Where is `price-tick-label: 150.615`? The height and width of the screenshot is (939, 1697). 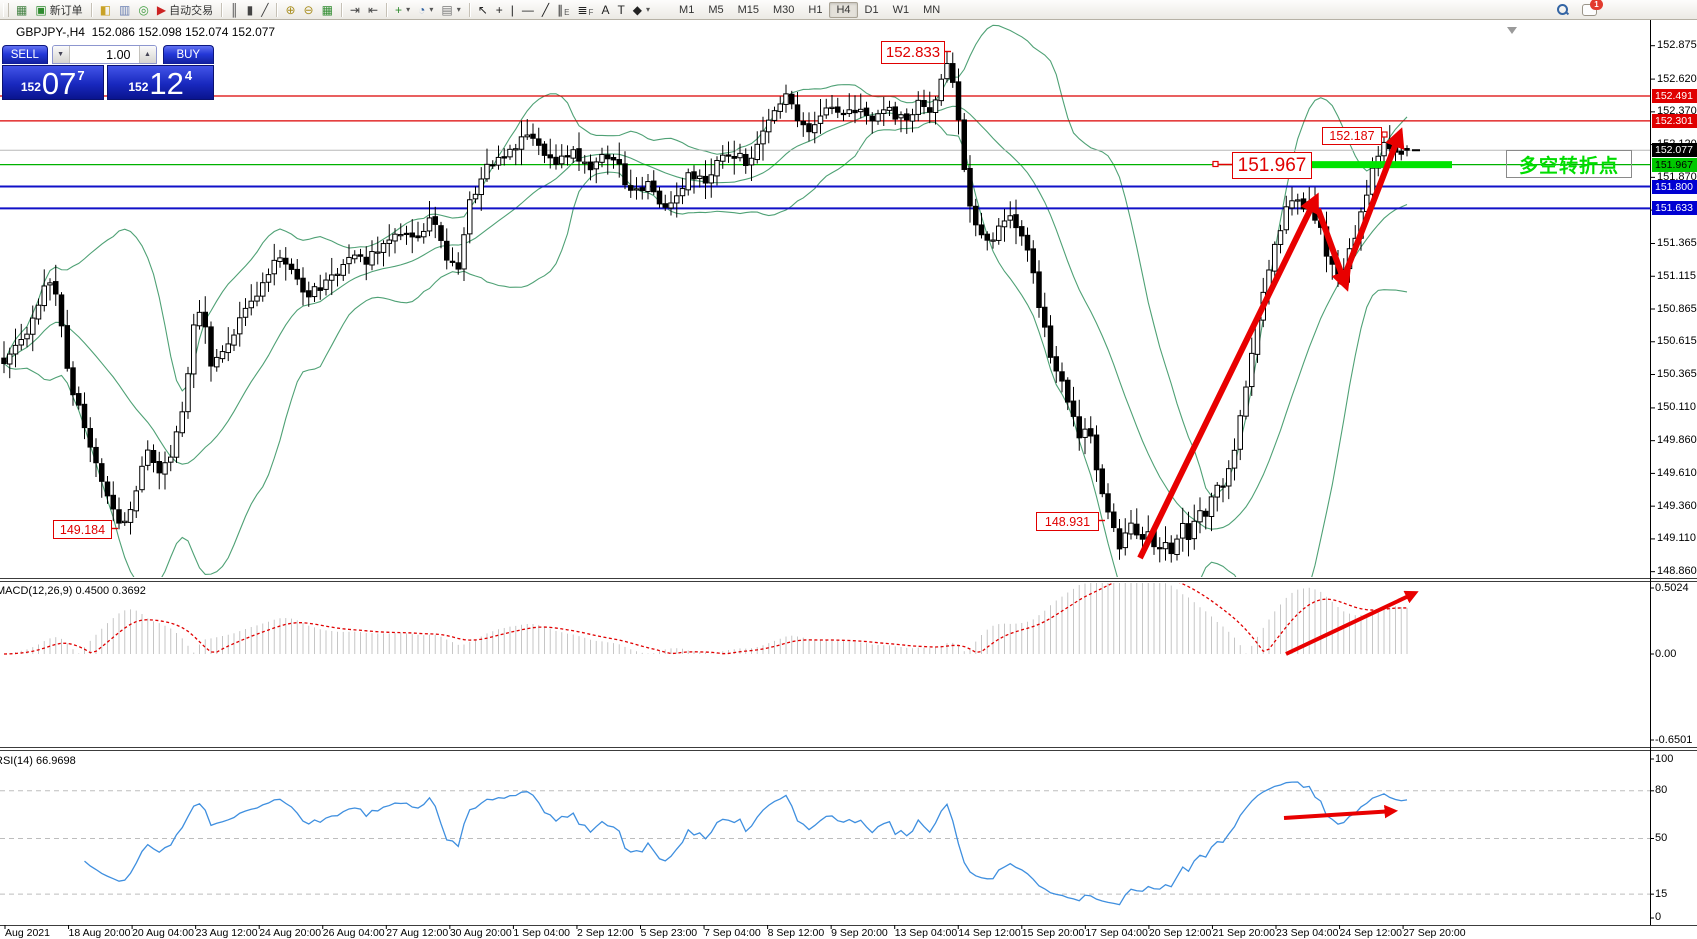 price-tick-label: 150.615 is located at coordinates (1677, 341).